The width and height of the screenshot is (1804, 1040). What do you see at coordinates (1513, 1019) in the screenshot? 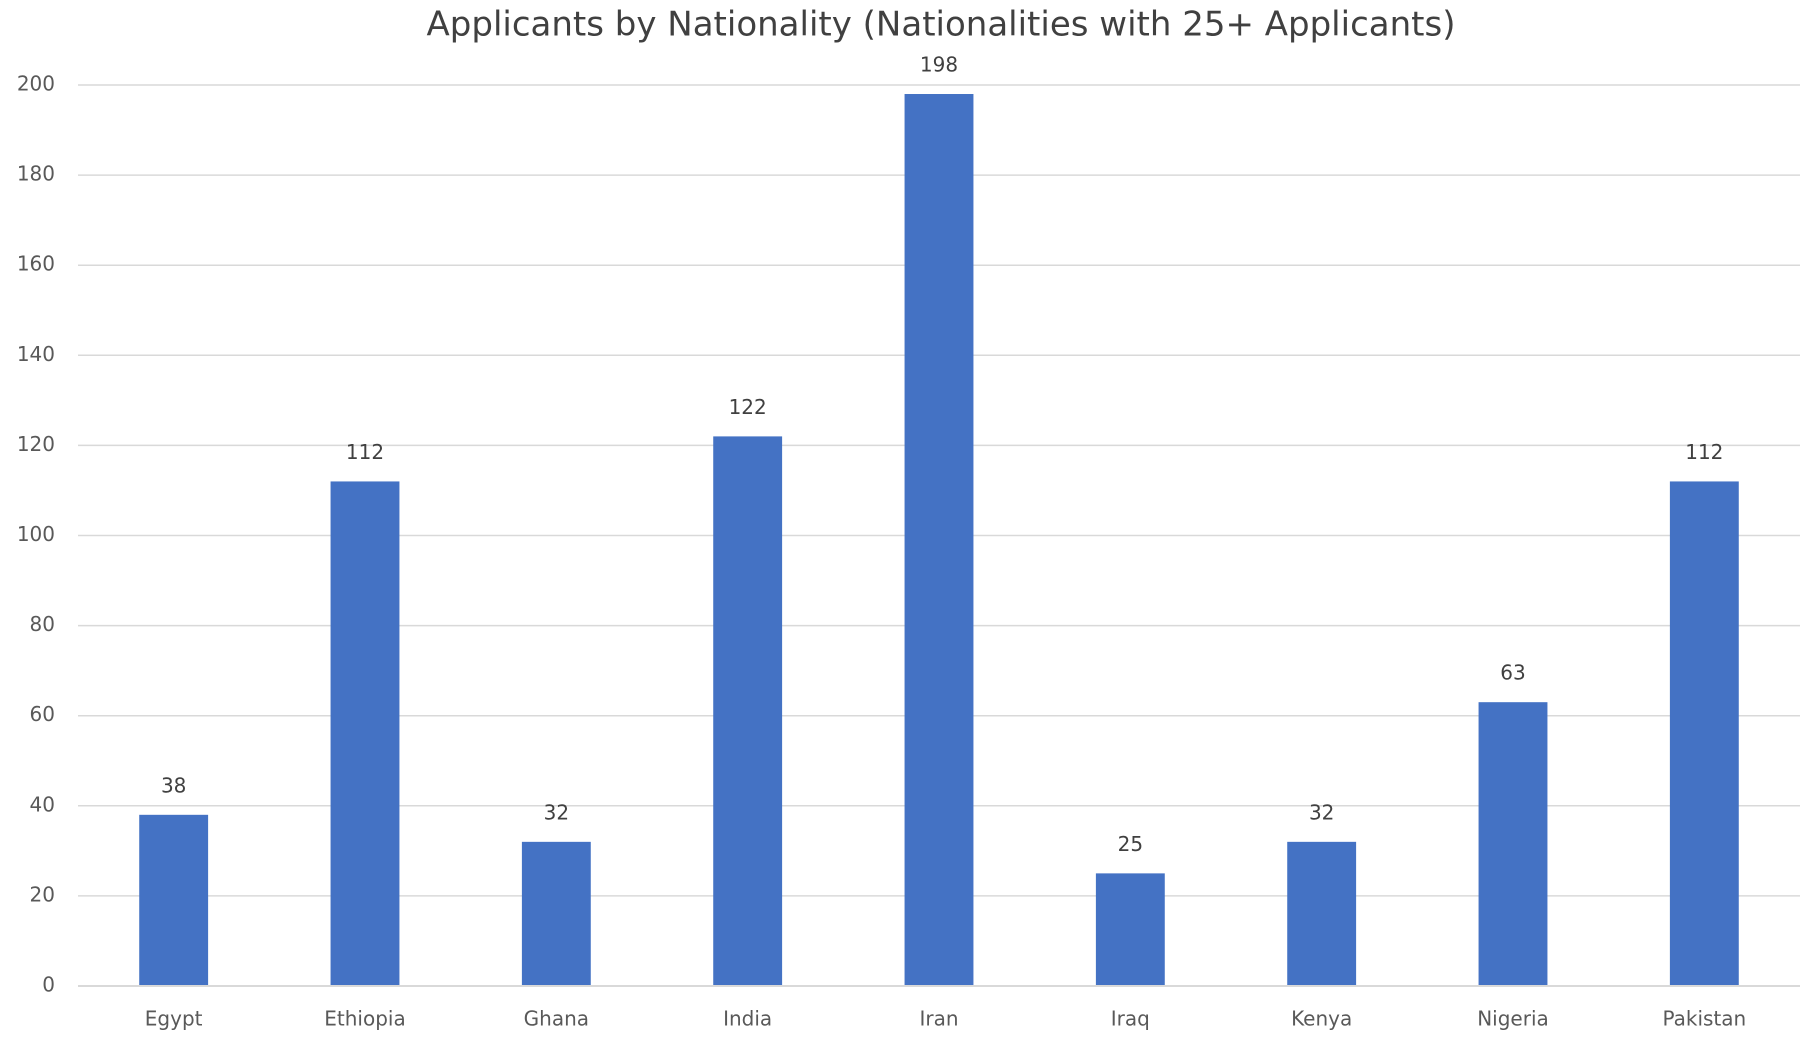
I see `x-tick-label: Nigeria` at bounding box center [1513, 1019].